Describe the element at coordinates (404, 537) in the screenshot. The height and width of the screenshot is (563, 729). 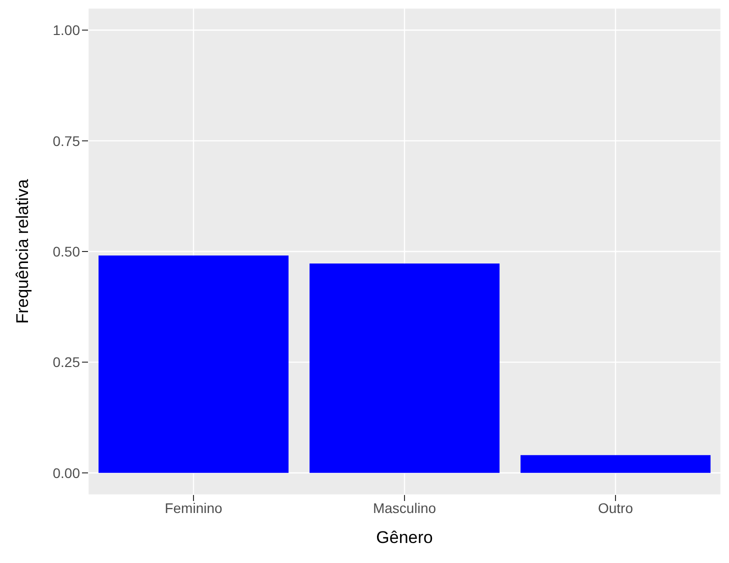
I see `x-axis-title: Gênero` at that location.